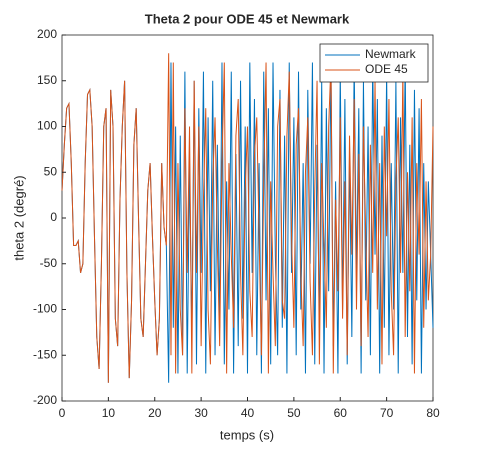 This screenshot has height=451, width=480. I want to click on y-tick-label: 200, so click(47, 34).